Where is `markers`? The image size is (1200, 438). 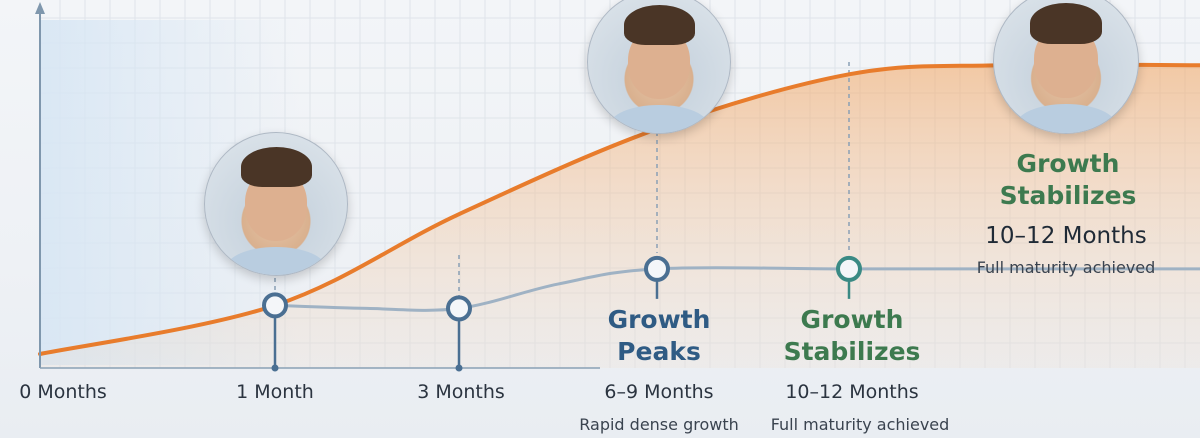 markers is located at coordinates (562, 313).